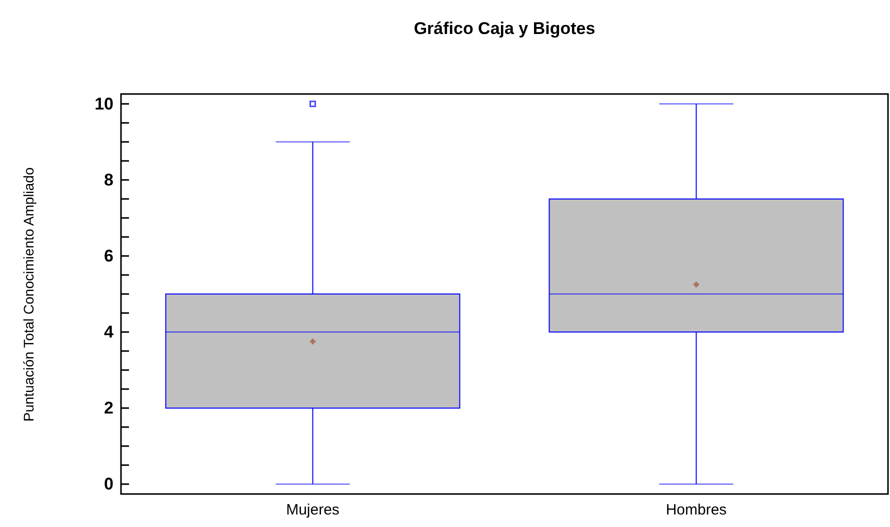 The height and width of the screenshot is (527, 890). I want to click on y-tick-label: 6, so click(109, 256).